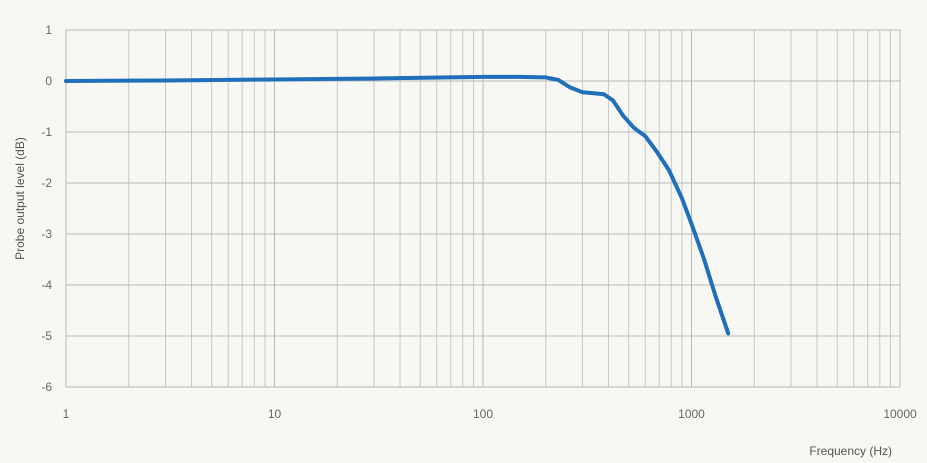 This screenshot has width=927, height=463. What do you see at coordinates (48, 81) in the screenshot?
I see `y-tick-label: 0` at bounding box center [48, 81].